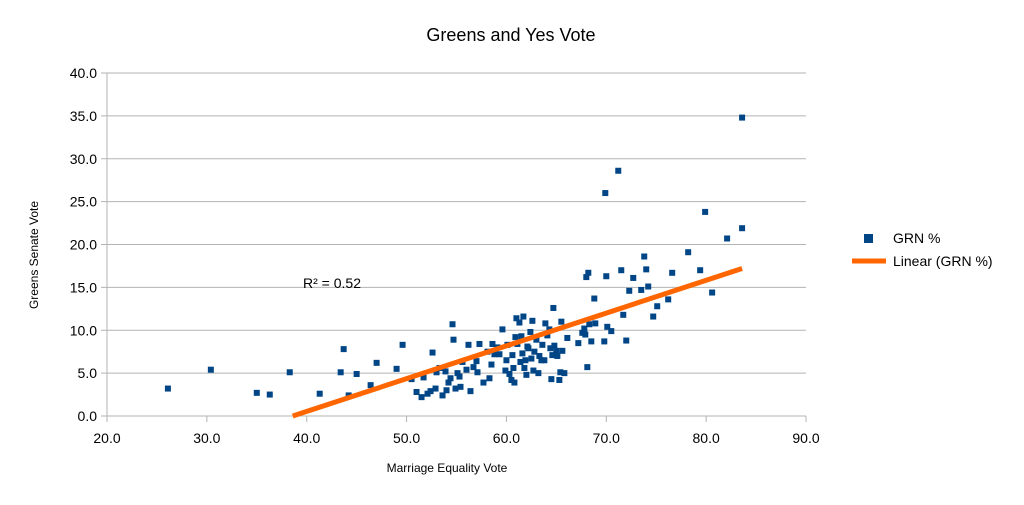  What do you see at coordinates (916, 238) in the screenshot?
I see `legend-label-grn: GRN %` at bounding box center [916, 238].